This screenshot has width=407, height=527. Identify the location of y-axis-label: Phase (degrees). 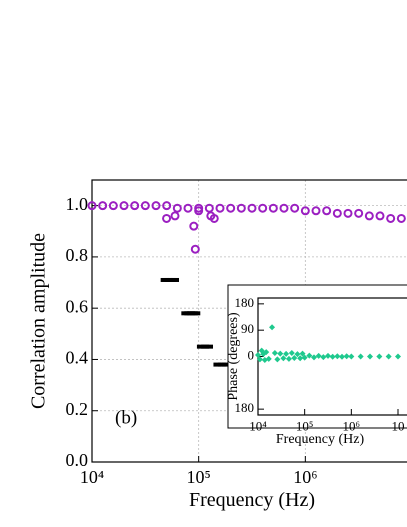
(233, 356).